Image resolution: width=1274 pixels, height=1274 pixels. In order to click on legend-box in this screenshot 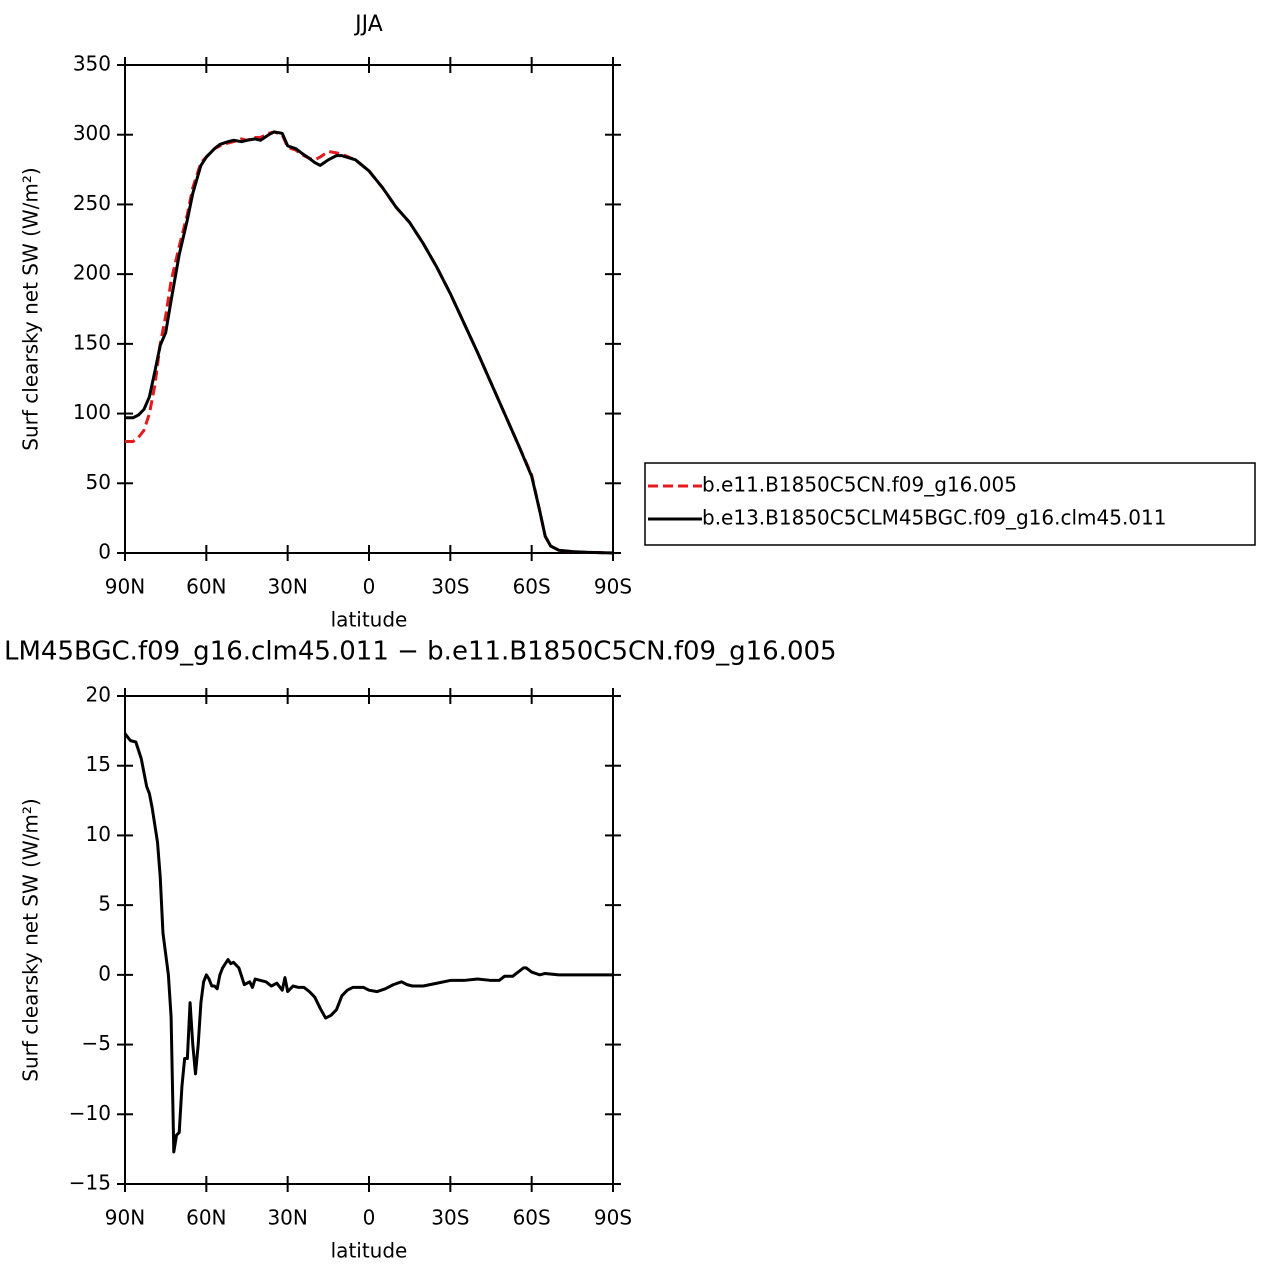, I will do `click(950, 504)`.